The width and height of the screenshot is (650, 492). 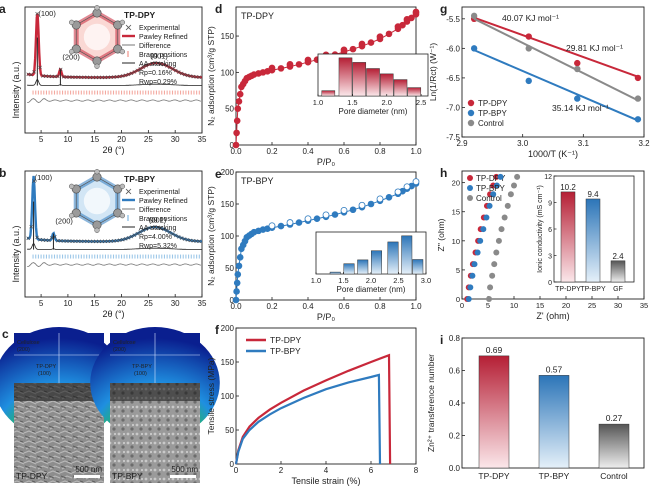 What do you see at coordinates (218, 9) in the screenshot?
I see `panel-letter: d` at bounding box center [218, 9].